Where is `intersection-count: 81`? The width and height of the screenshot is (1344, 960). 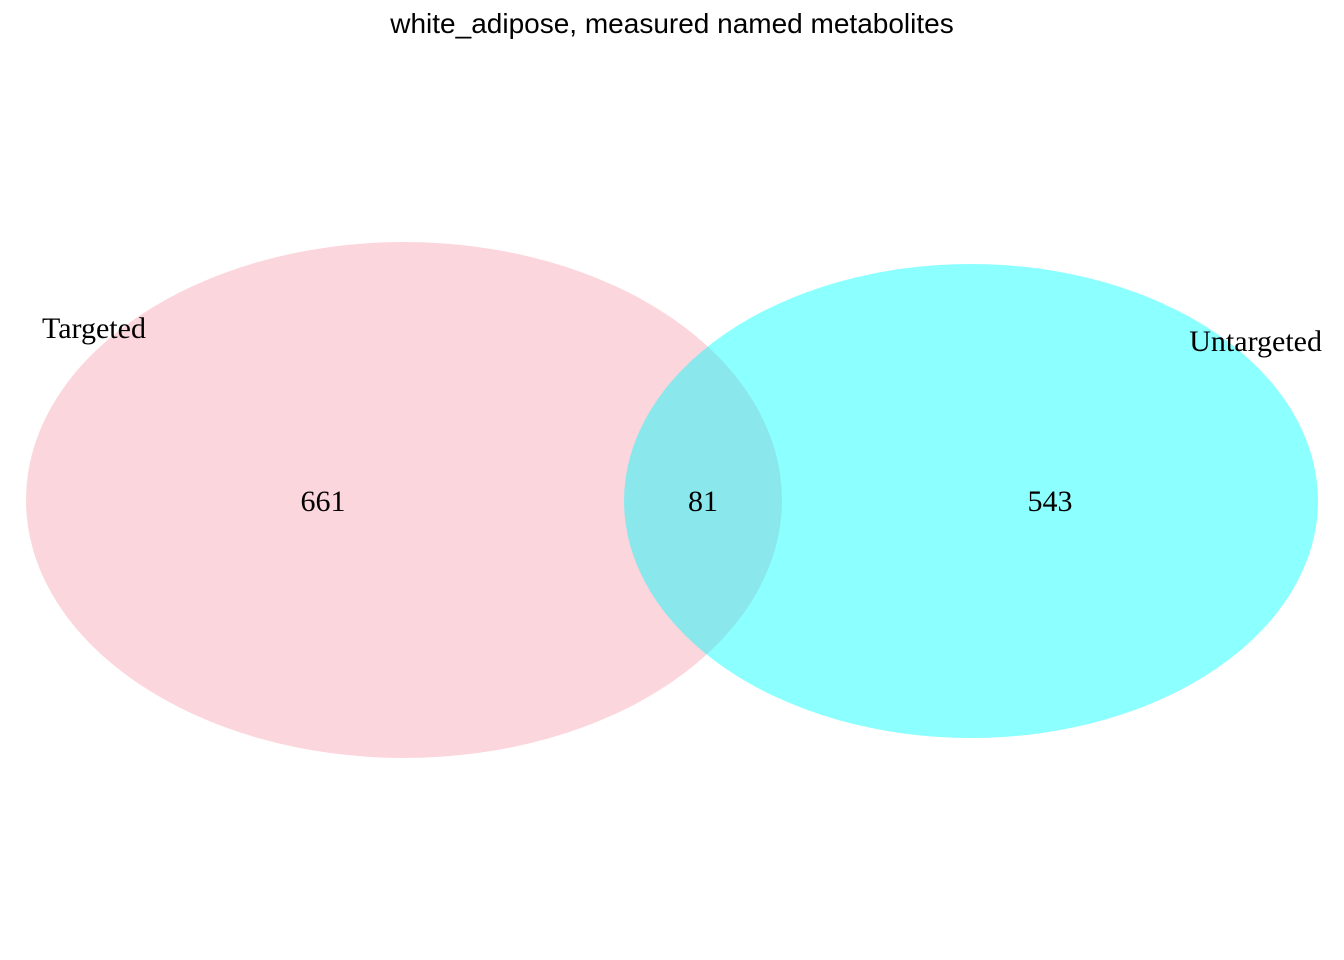
intersection-count: 81 is located at coordinates (703, 501).